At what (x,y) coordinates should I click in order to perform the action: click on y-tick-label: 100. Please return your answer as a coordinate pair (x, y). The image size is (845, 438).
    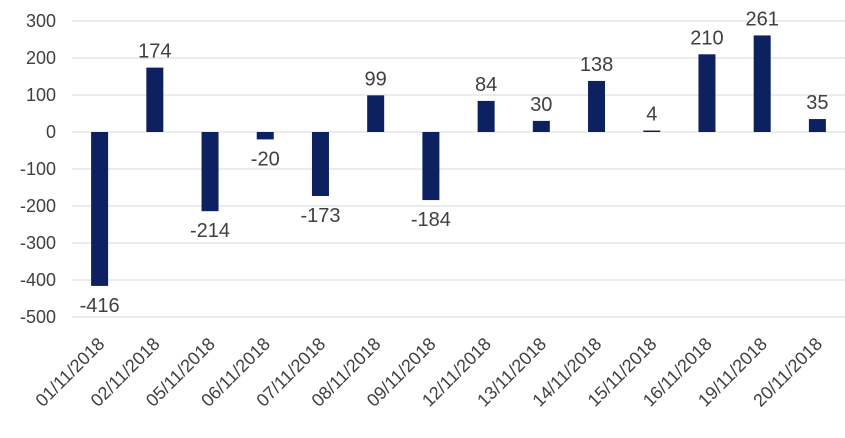
    Looking at the image, I should click on (41, 95).